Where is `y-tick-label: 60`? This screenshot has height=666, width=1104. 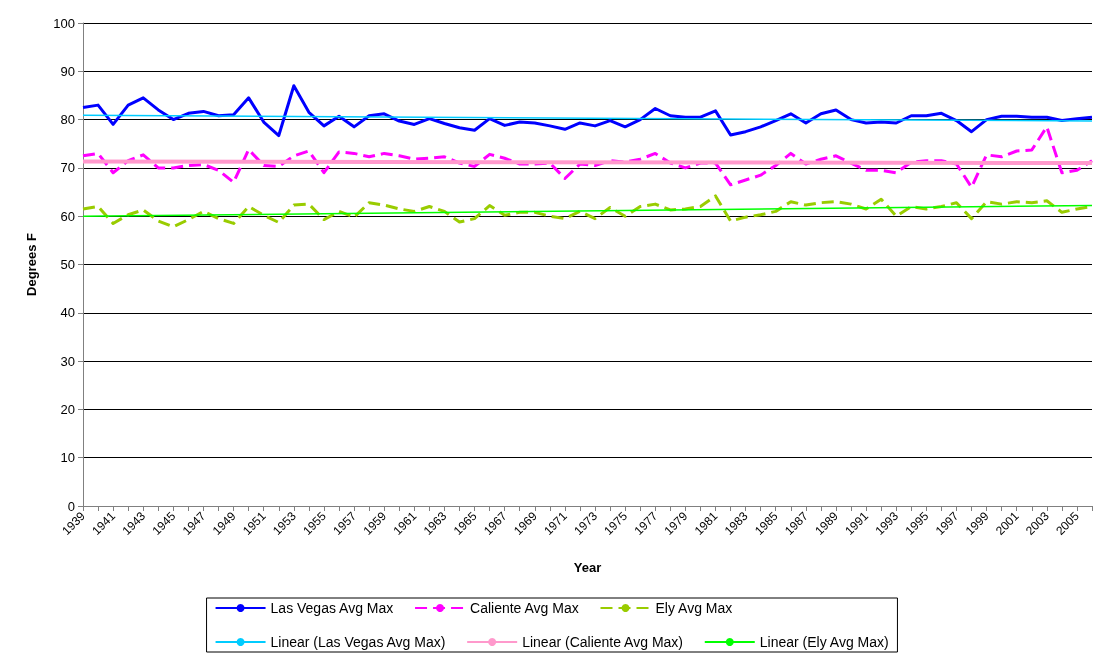
y-tick-label: 60 is located at coordinates (67, 216).